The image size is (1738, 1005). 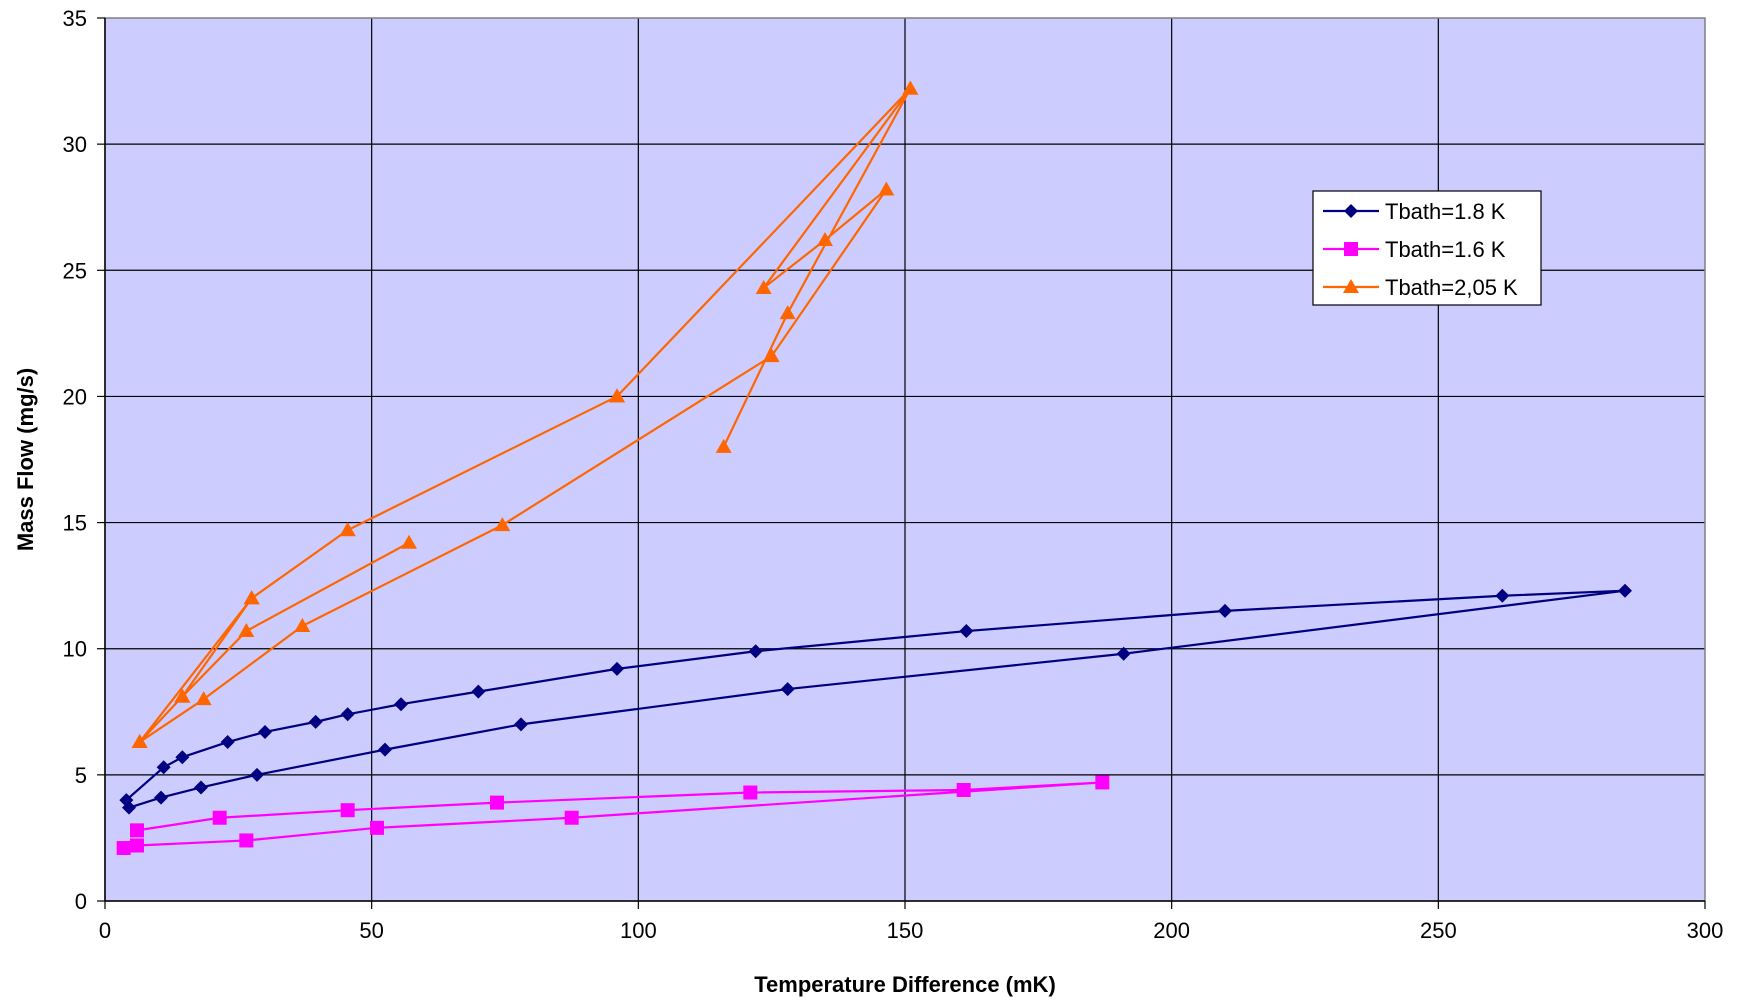 What do you see at coordinates (75, 270) in the screenshot?
I see `y-tick-label: 25` at bounding box center [75, 270].